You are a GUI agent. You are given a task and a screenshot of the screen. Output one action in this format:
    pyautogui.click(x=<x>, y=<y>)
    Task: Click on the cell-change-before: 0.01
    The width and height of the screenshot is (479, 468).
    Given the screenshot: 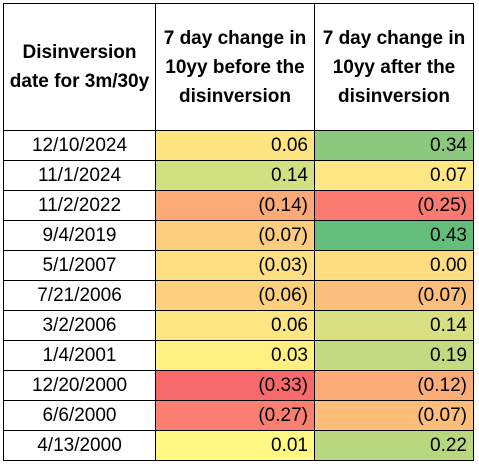 What is the action you would take?
    pyautogui.click(x=235, y=445)
    